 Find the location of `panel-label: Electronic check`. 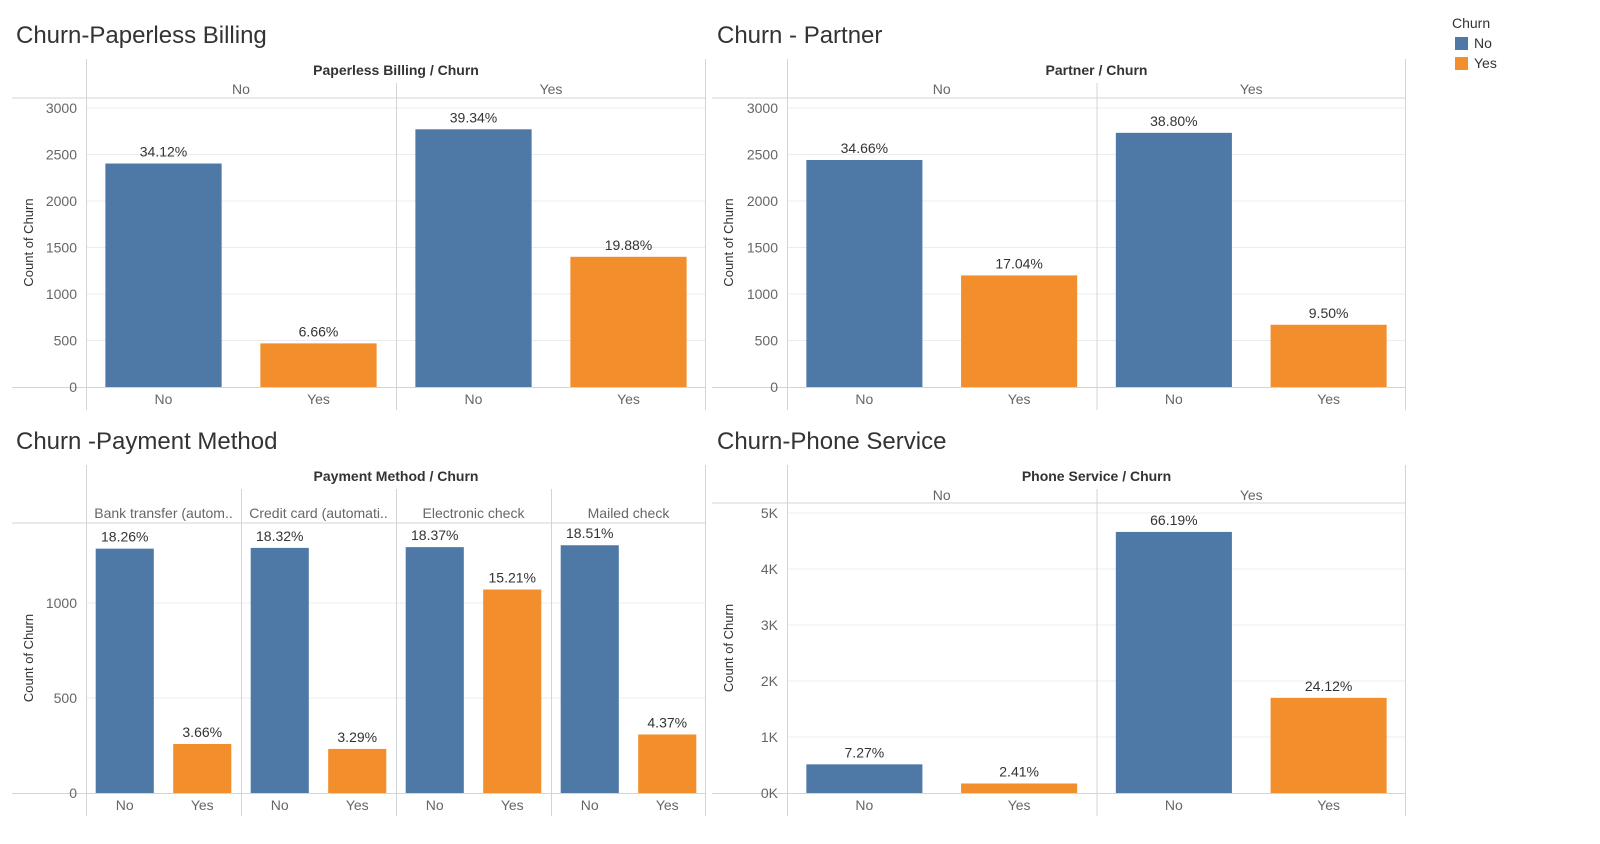

panel-label: Electronic check is located at coordinates (474, 513).